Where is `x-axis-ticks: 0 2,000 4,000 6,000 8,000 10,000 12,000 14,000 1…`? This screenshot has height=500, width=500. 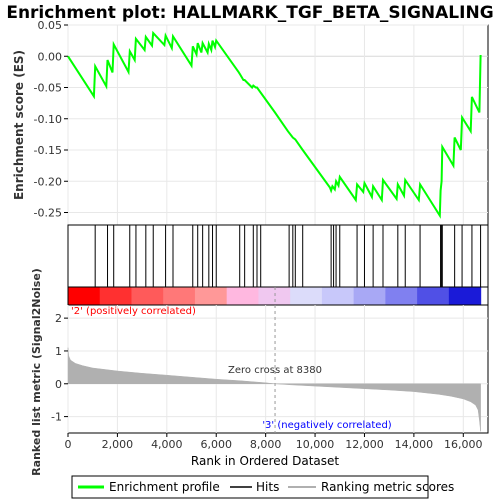 x-axis-ticks: 0 2,000 4,000 6,000 8,000 10,000 12,000 14,000 1… is located at coordinates (274, 442).